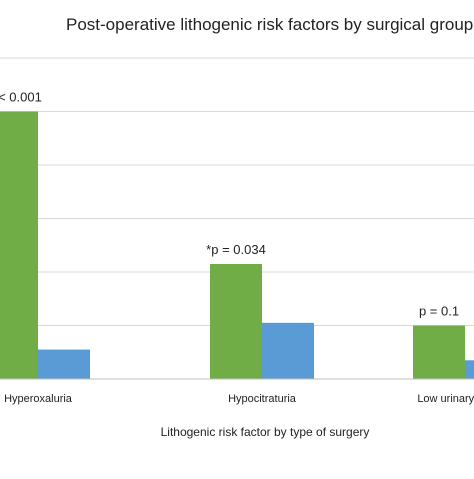 The height and width of the screenshot is (479, 474). Describe the element at coordinates (64, 364) in the screenshot. I see `bar-series-2-hyperoxaluria` at that location.